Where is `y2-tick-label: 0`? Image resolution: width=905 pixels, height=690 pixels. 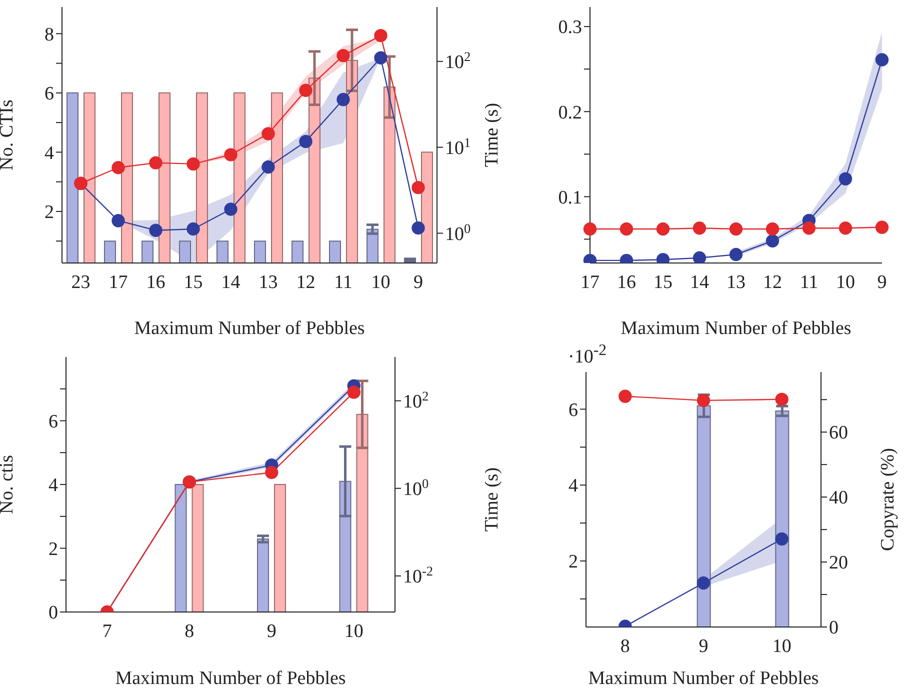 y2-tick-label: 0 is located at coordinates (833, 628).